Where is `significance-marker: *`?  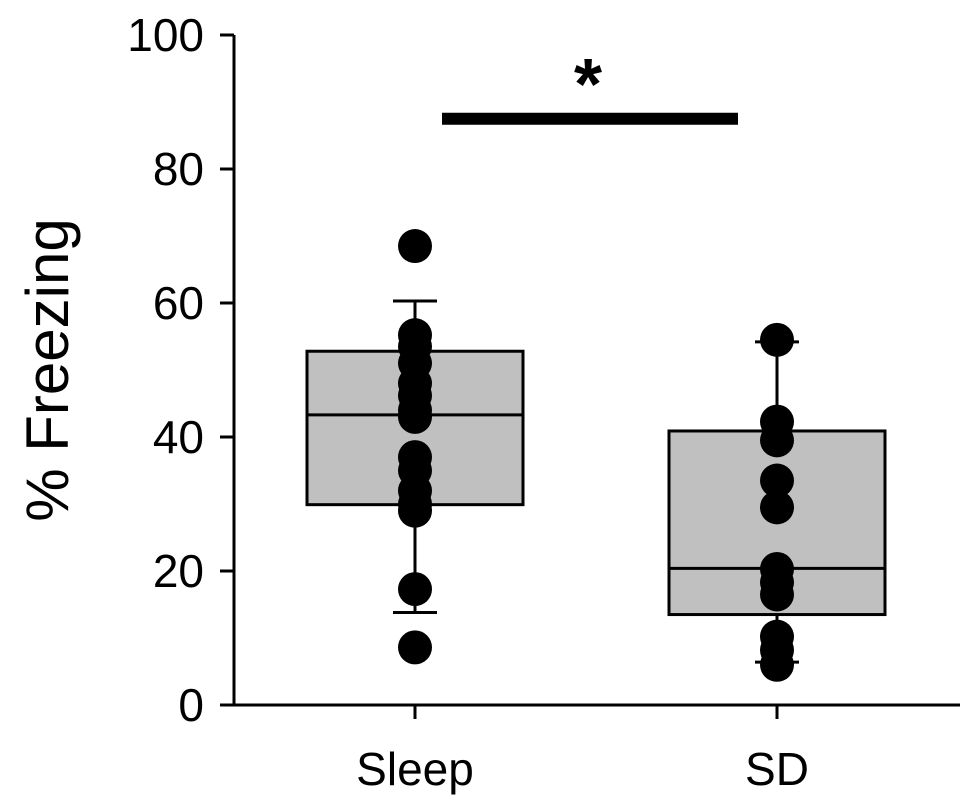
significance-marker: * is located at coordinates (588, 85).